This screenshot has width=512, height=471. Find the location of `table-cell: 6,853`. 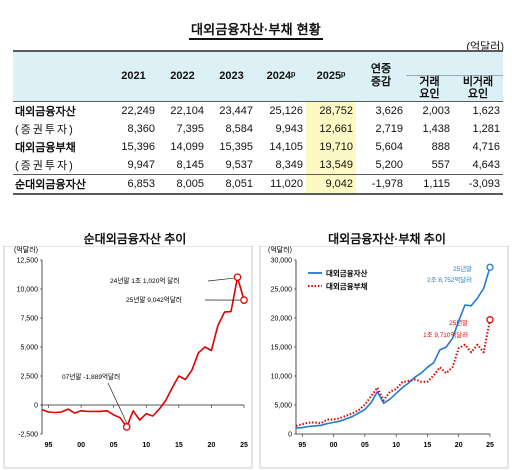

table-cell: 6,853 is located at coordinates (141, 183).